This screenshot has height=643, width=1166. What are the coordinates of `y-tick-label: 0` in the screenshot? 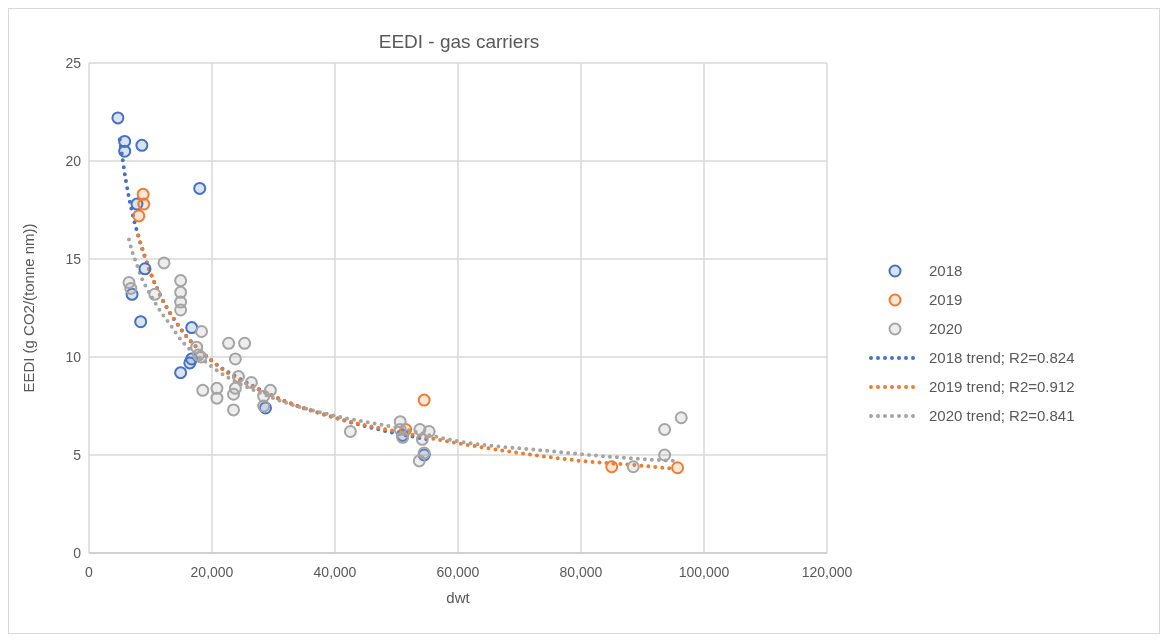 It's located at (77, 553).